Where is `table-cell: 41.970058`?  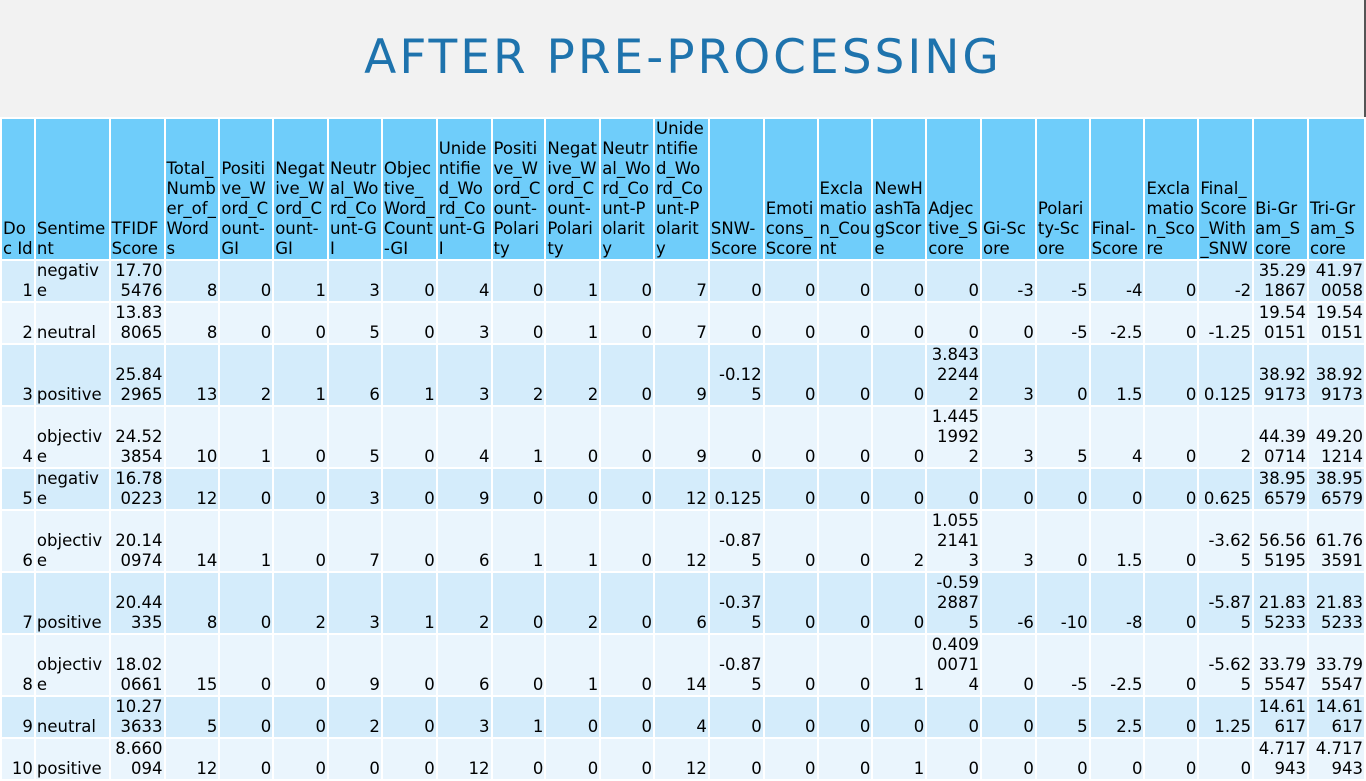 table-cell: 41.970058 is located at coordinates (1336, 281).